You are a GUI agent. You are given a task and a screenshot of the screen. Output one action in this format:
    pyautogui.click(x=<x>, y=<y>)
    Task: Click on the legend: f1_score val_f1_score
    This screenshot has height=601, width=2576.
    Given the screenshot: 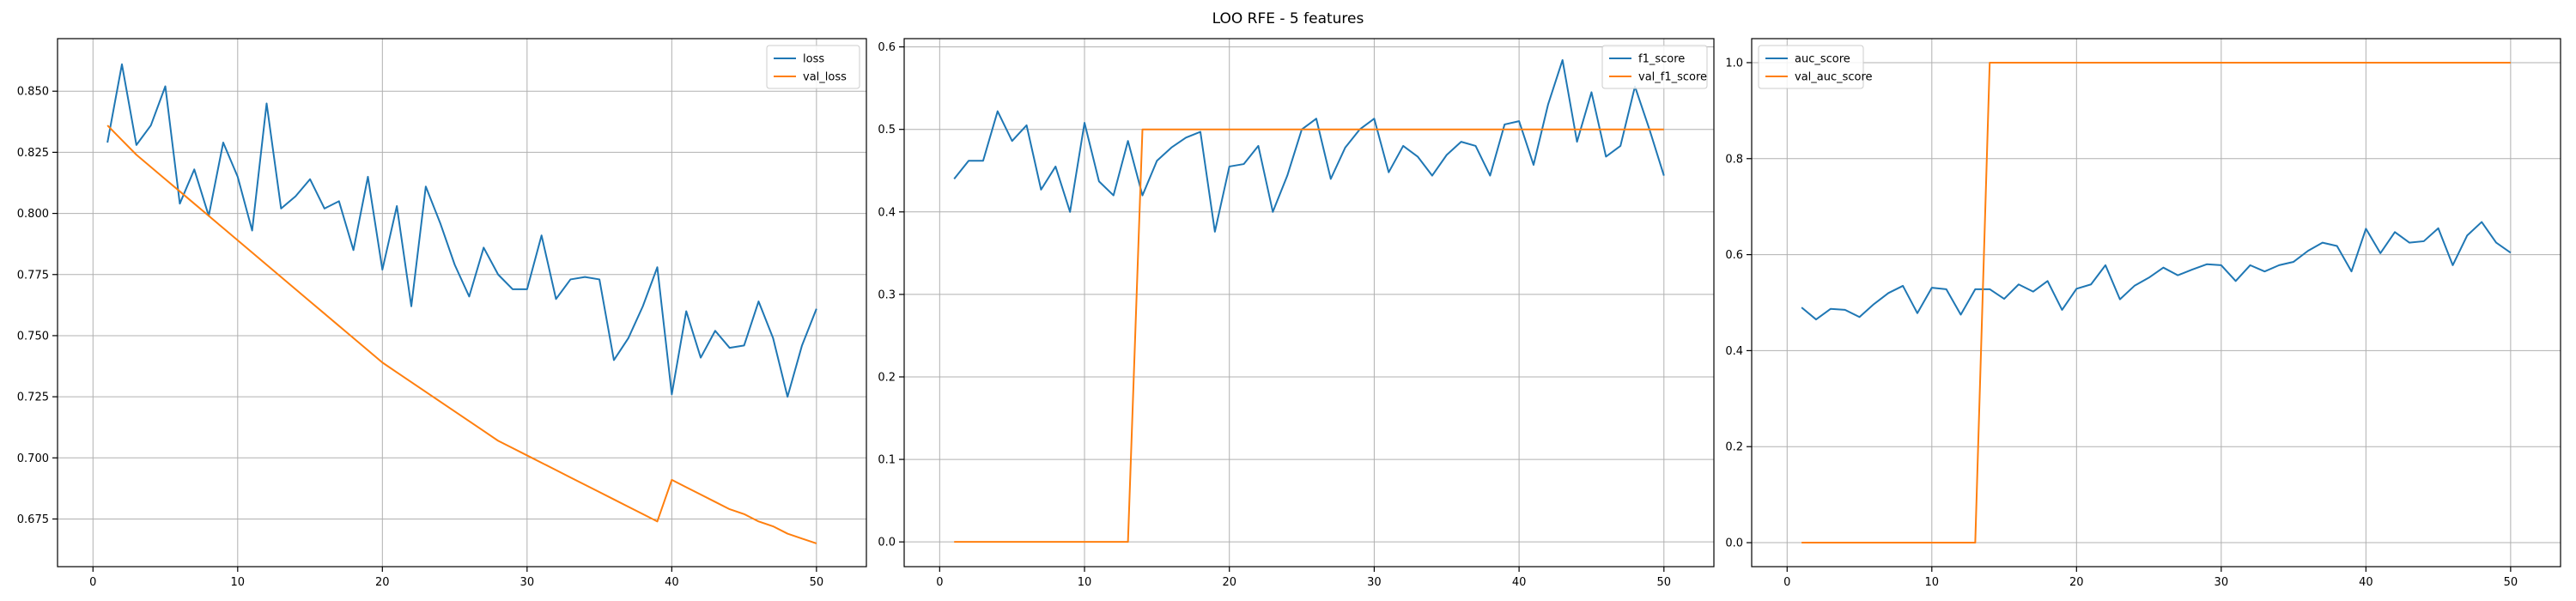 What is the action you would take?
    pyautogui.click(x=1654, y=67)
    